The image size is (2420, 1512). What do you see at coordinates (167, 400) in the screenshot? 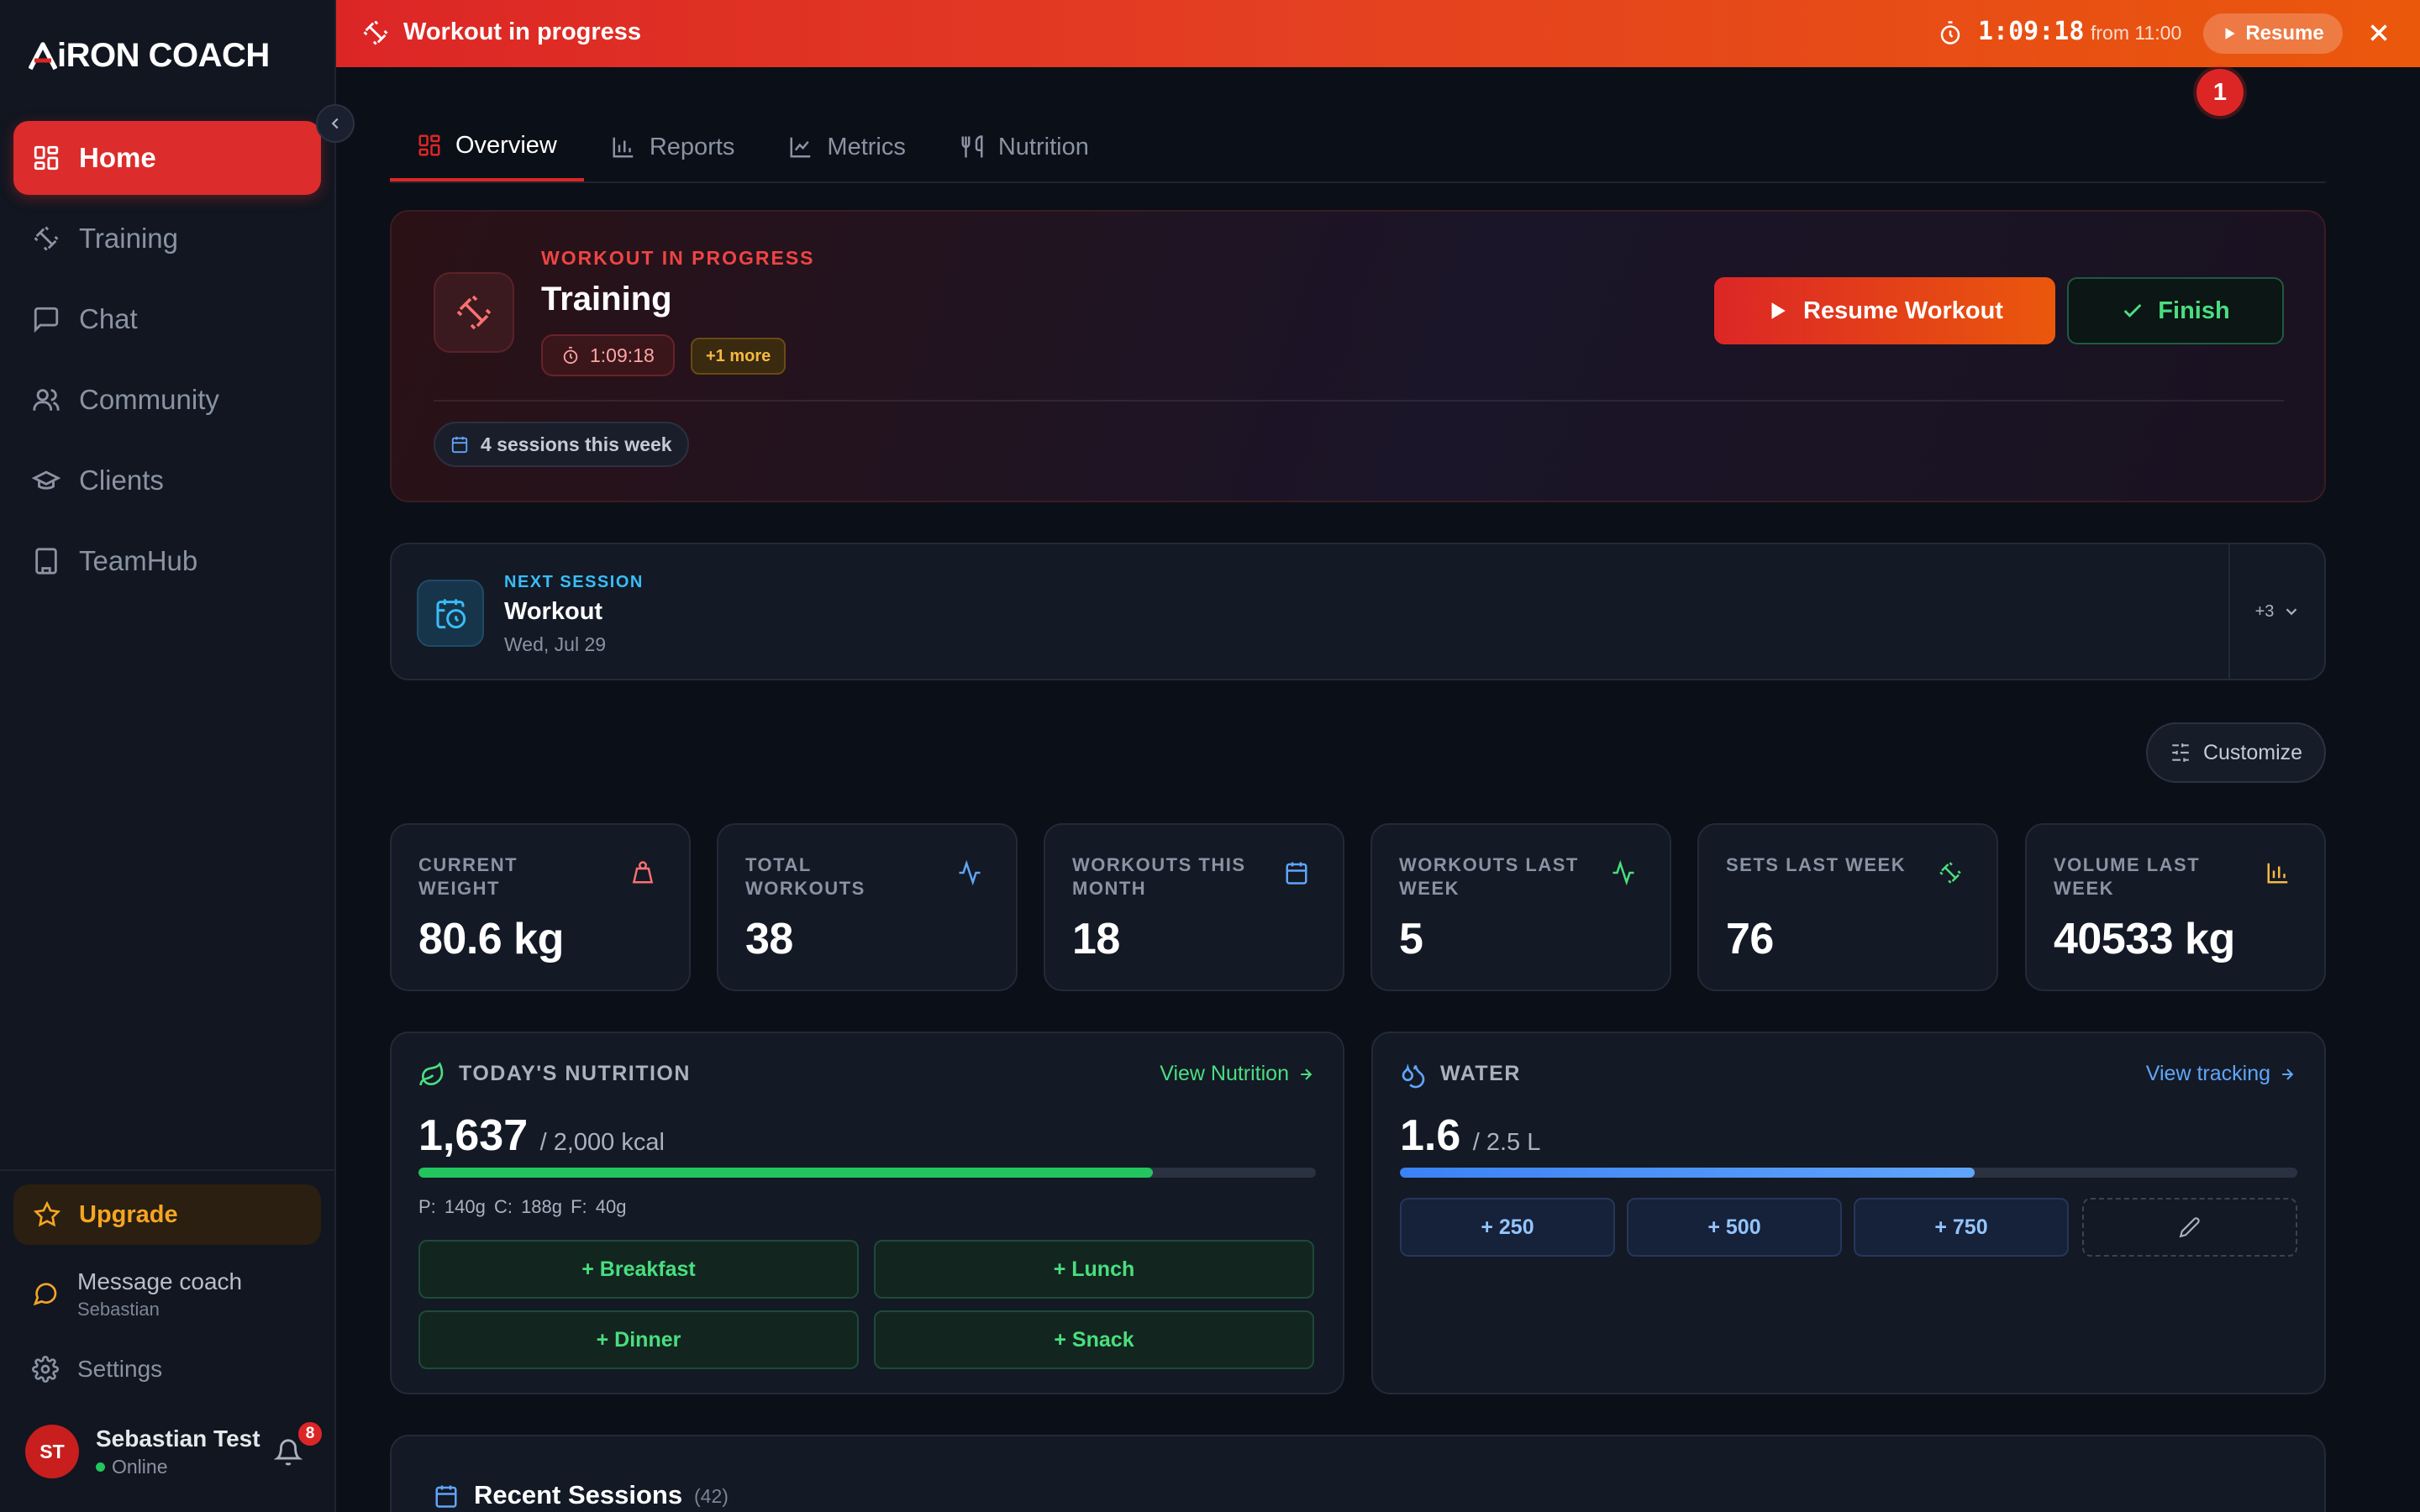
I see `sidebar-item-community: Community` at bounding box center [167, 400].